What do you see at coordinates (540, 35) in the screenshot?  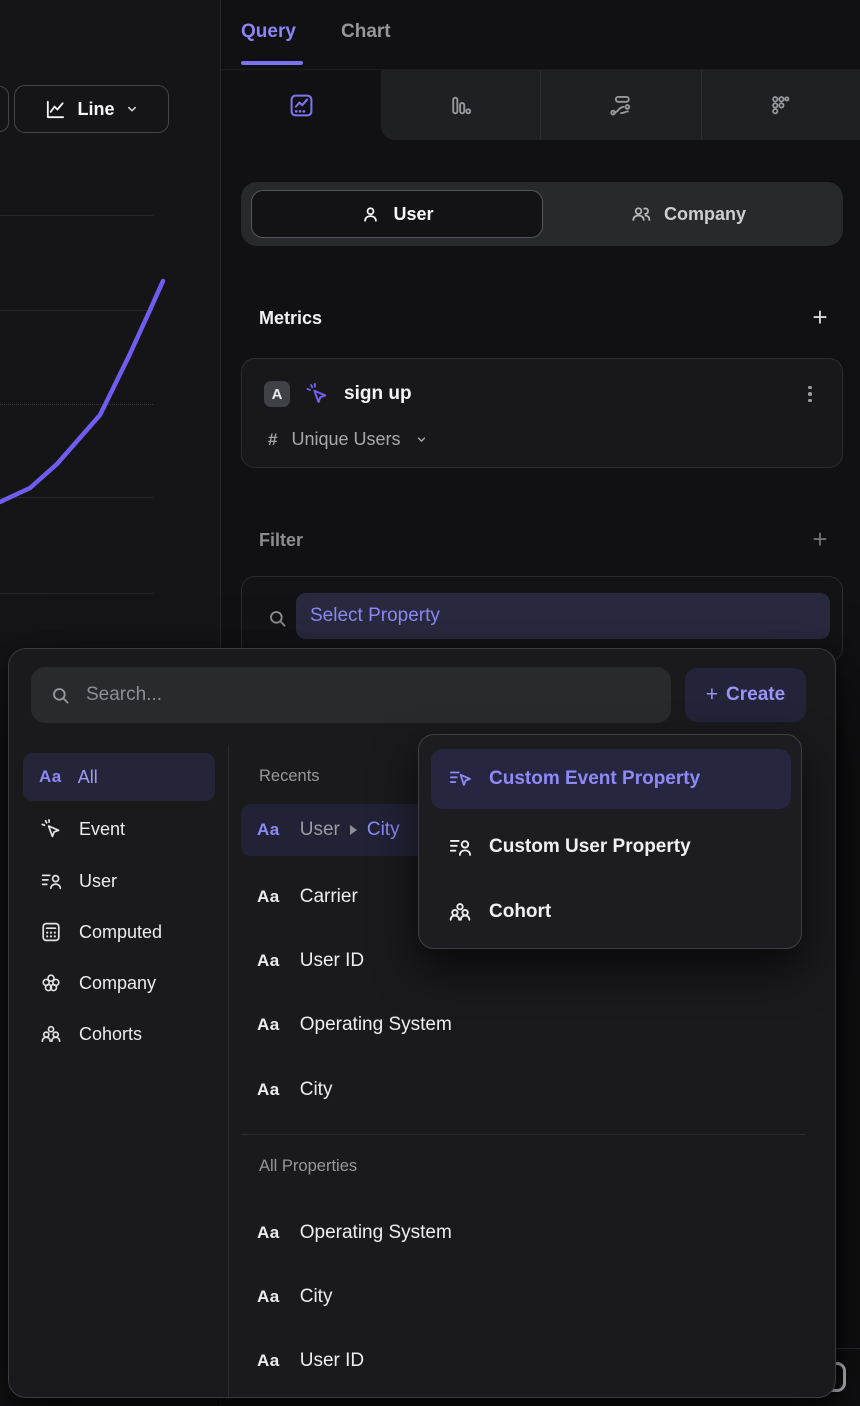 I see `panel-tabs: Query Chart` at bounding box center [540, 35].